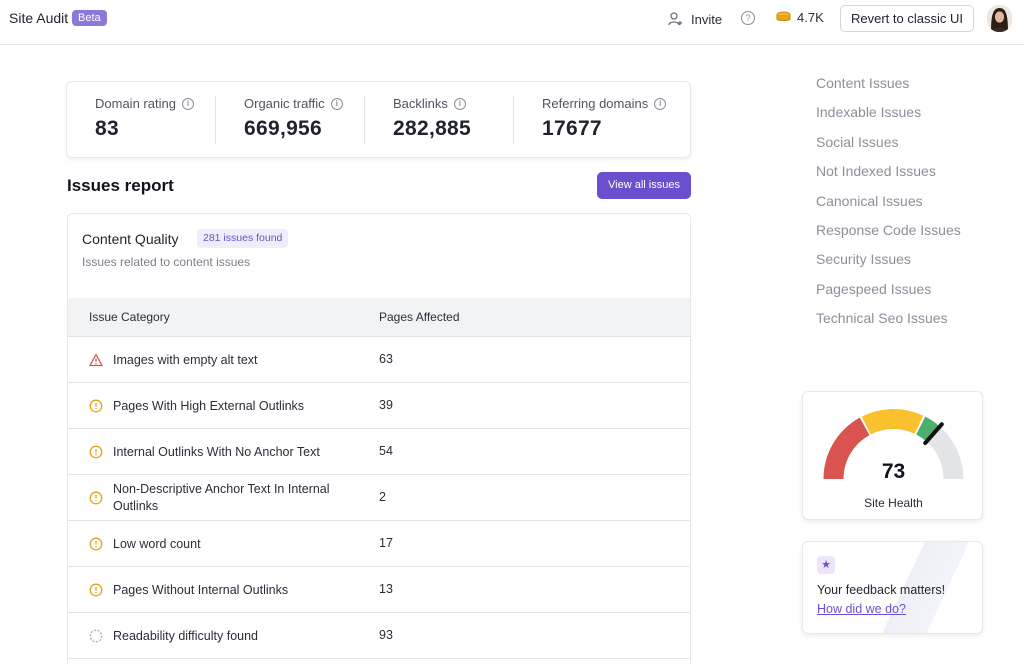 The width and height of the screenshot is (1024, 664). What do you see at coordinates (185, 359) in the screenshot?
I see `issue-label: Images with empty alt text` at bounding box center [185, 359].